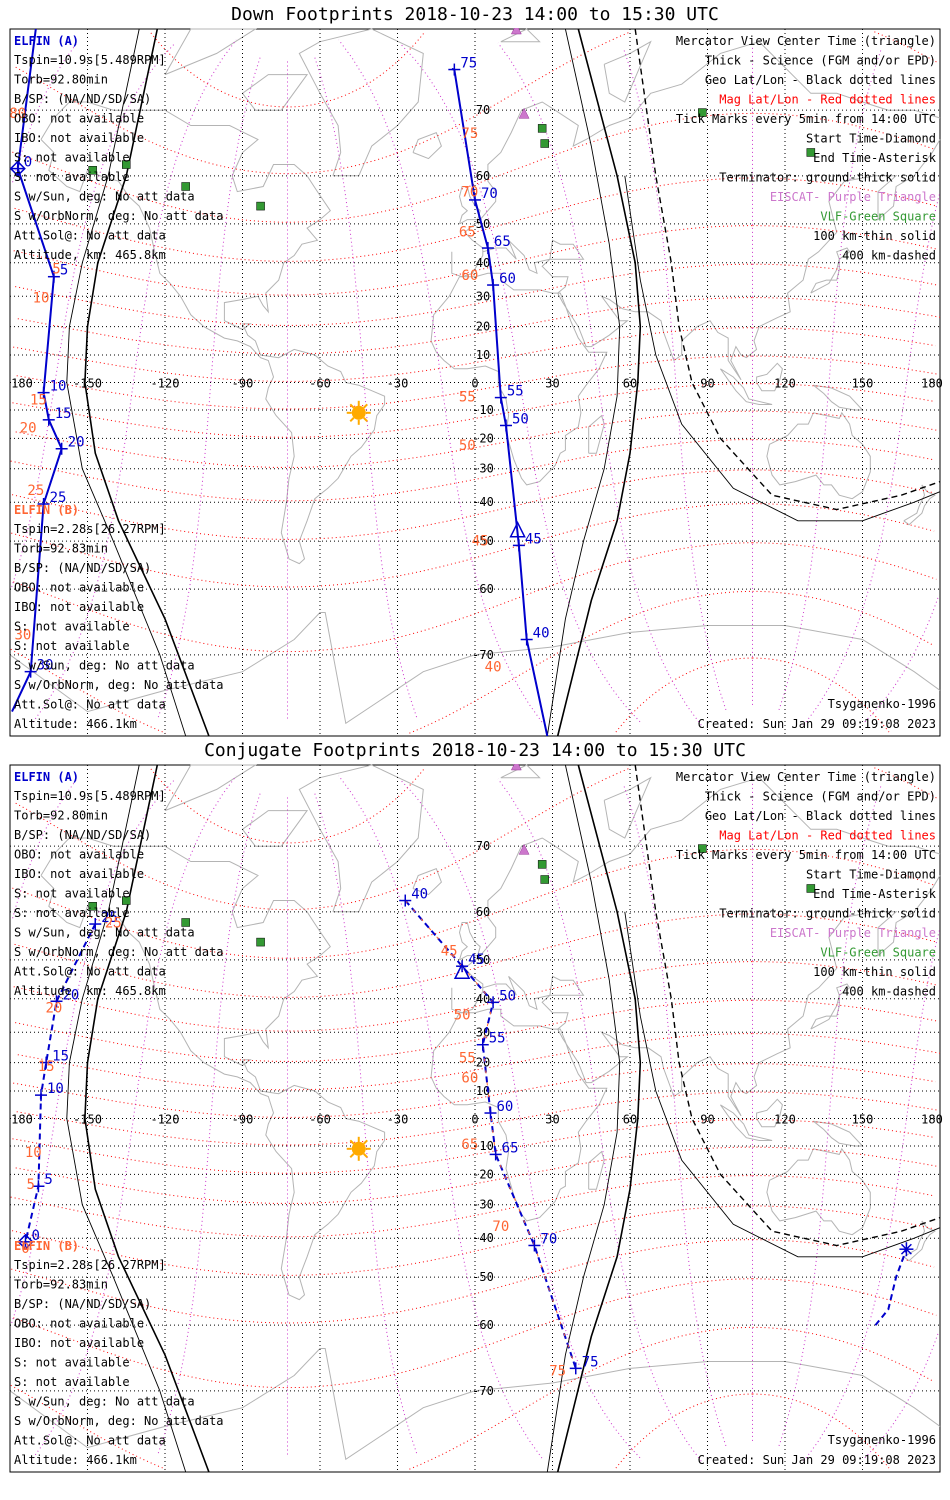 The width and height of the screenshot is (950, 1500). What do you see at coordinates (60, 1057) in the screenshot?
I see `track-time-label: 15` at bounding box center [60, 1057].